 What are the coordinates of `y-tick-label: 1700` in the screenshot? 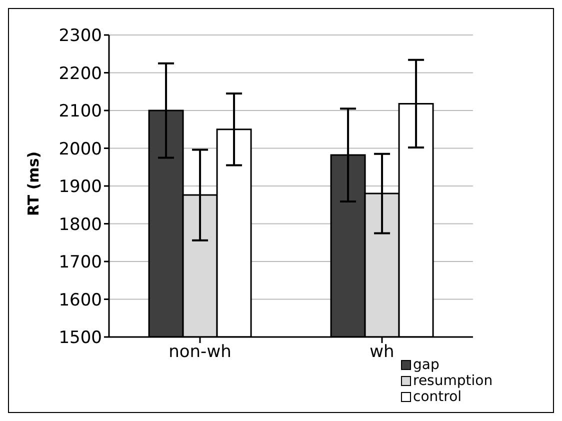 It's located at (80, 262).